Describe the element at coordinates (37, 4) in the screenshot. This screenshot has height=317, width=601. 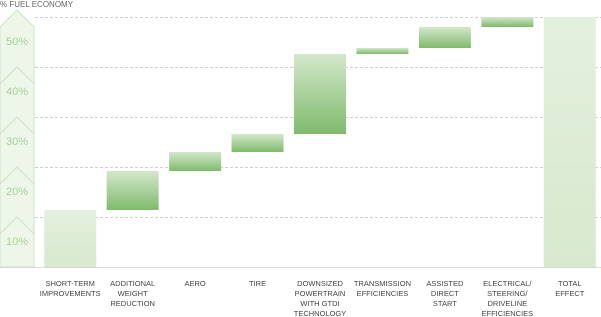
I see `chart-title: % FUEL ECONOMY` at that location.